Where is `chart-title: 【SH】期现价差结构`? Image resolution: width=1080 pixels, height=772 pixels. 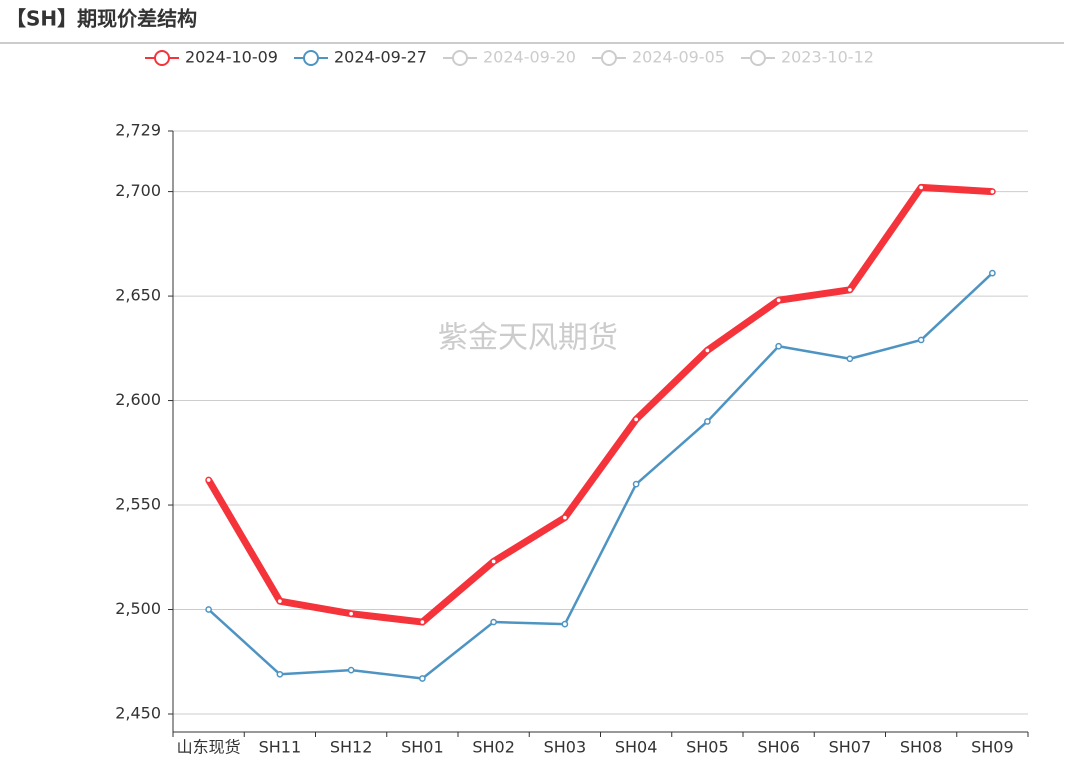 chart-title: 【SH】期现价差结构 is located at coordinates (101, 19).